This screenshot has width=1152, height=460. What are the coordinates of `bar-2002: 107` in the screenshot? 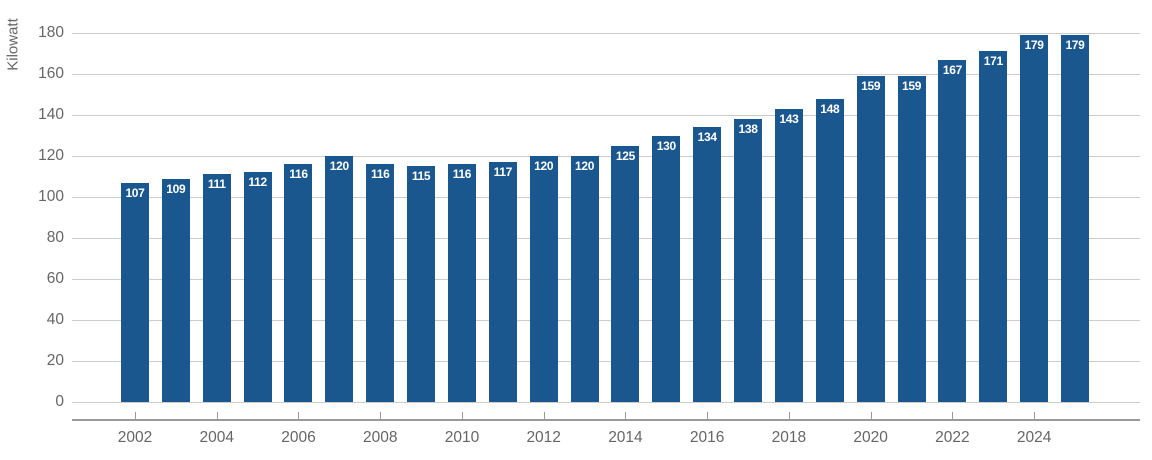 It's located at (135, 292).